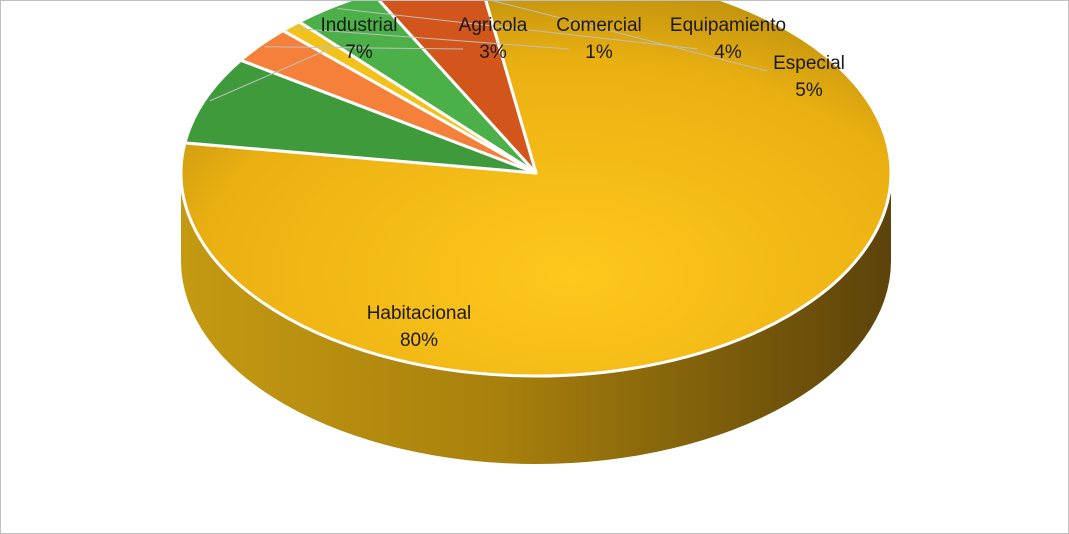 This screenshot has height=534, width=1069. I want to click on data-label-comercial: Comercial, so click(599, 25).